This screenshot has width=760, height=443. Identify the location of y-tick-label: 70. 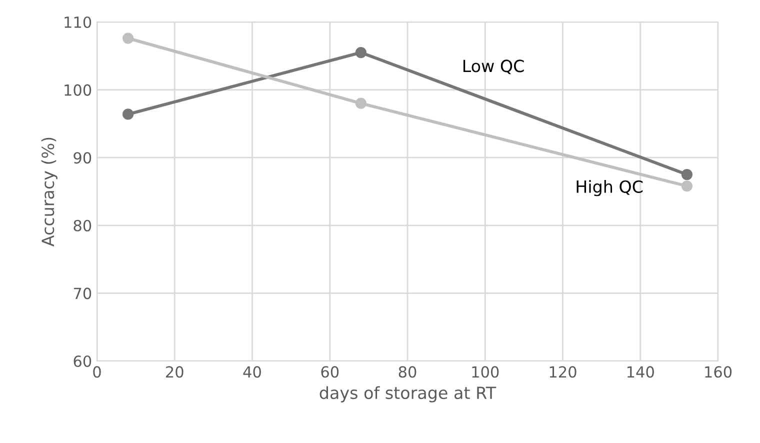
(83, 294).